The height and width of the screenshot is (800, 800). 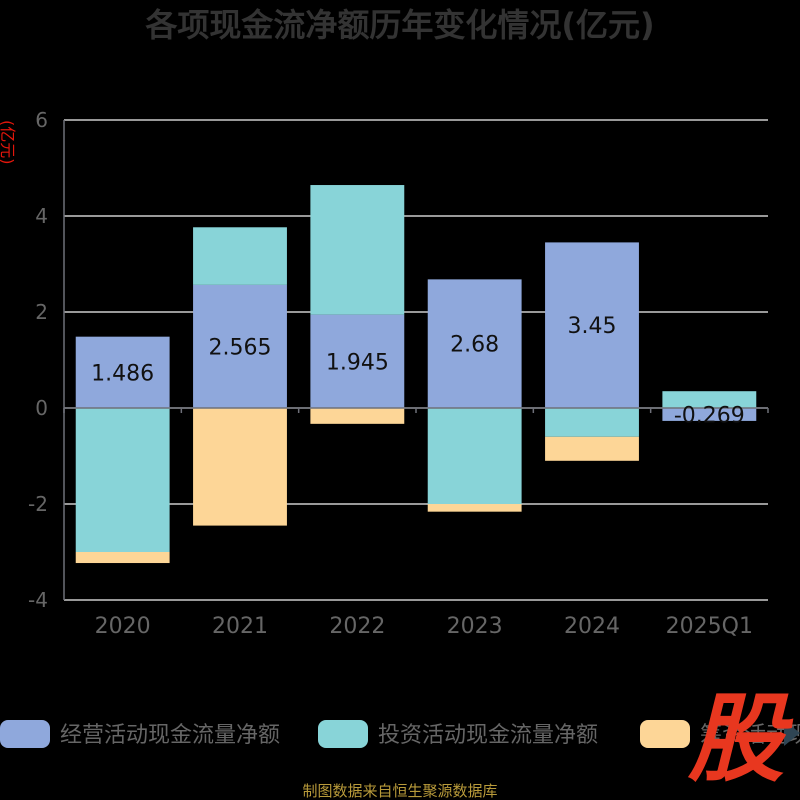 I want to click on x-tick-label: 2024, so click(x=592, y=626).